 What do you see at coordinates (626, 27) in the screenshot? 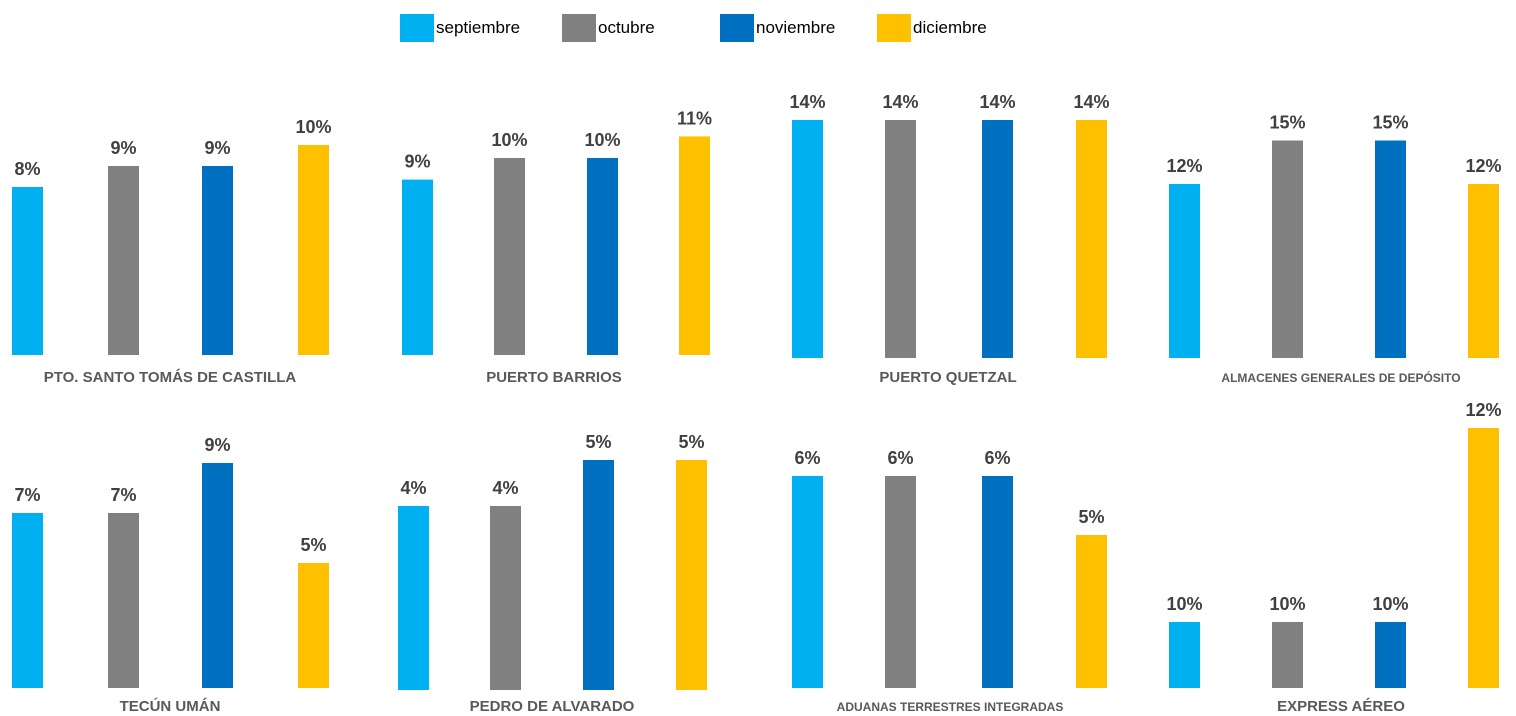
I see `legend-label-octubre: octubre` at bounding box center [626, 27].